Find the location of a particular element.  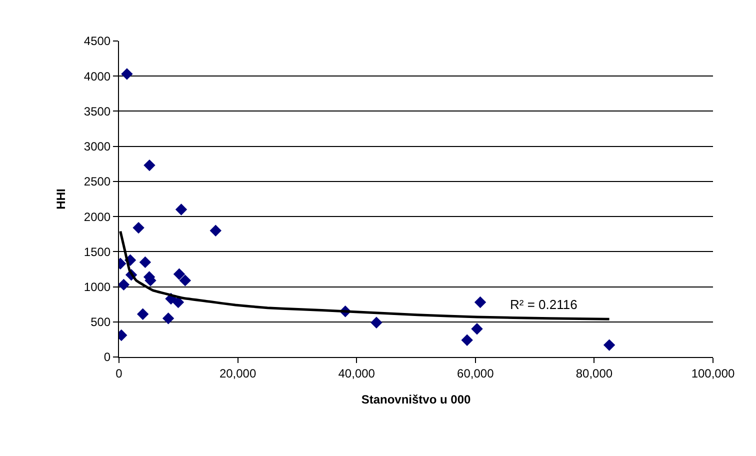

x-axis-title: Stanovništvo u 000 is located at coordinates (416, 399).